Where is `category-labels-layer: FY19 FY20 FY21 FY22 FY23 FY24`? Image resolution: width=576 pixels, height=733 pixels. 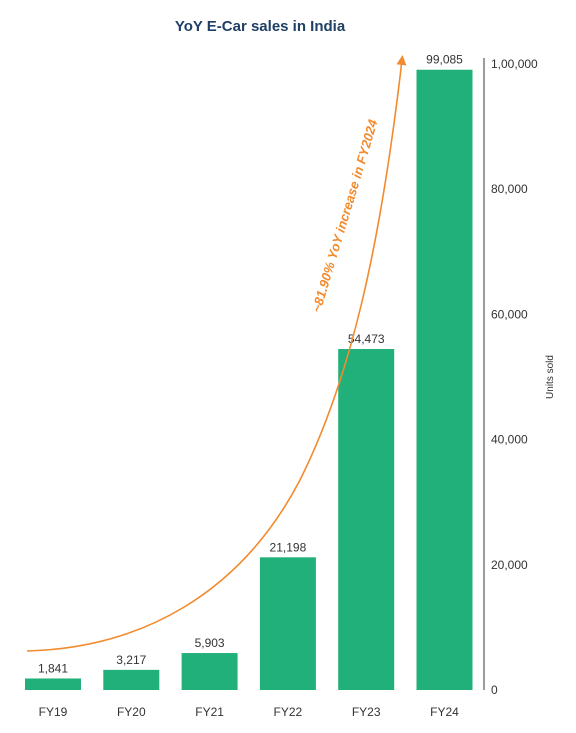 category-labels-layer: FY19 FY20 FY21 FY22 FY23 FY24 is located at coordinates (249, 712).